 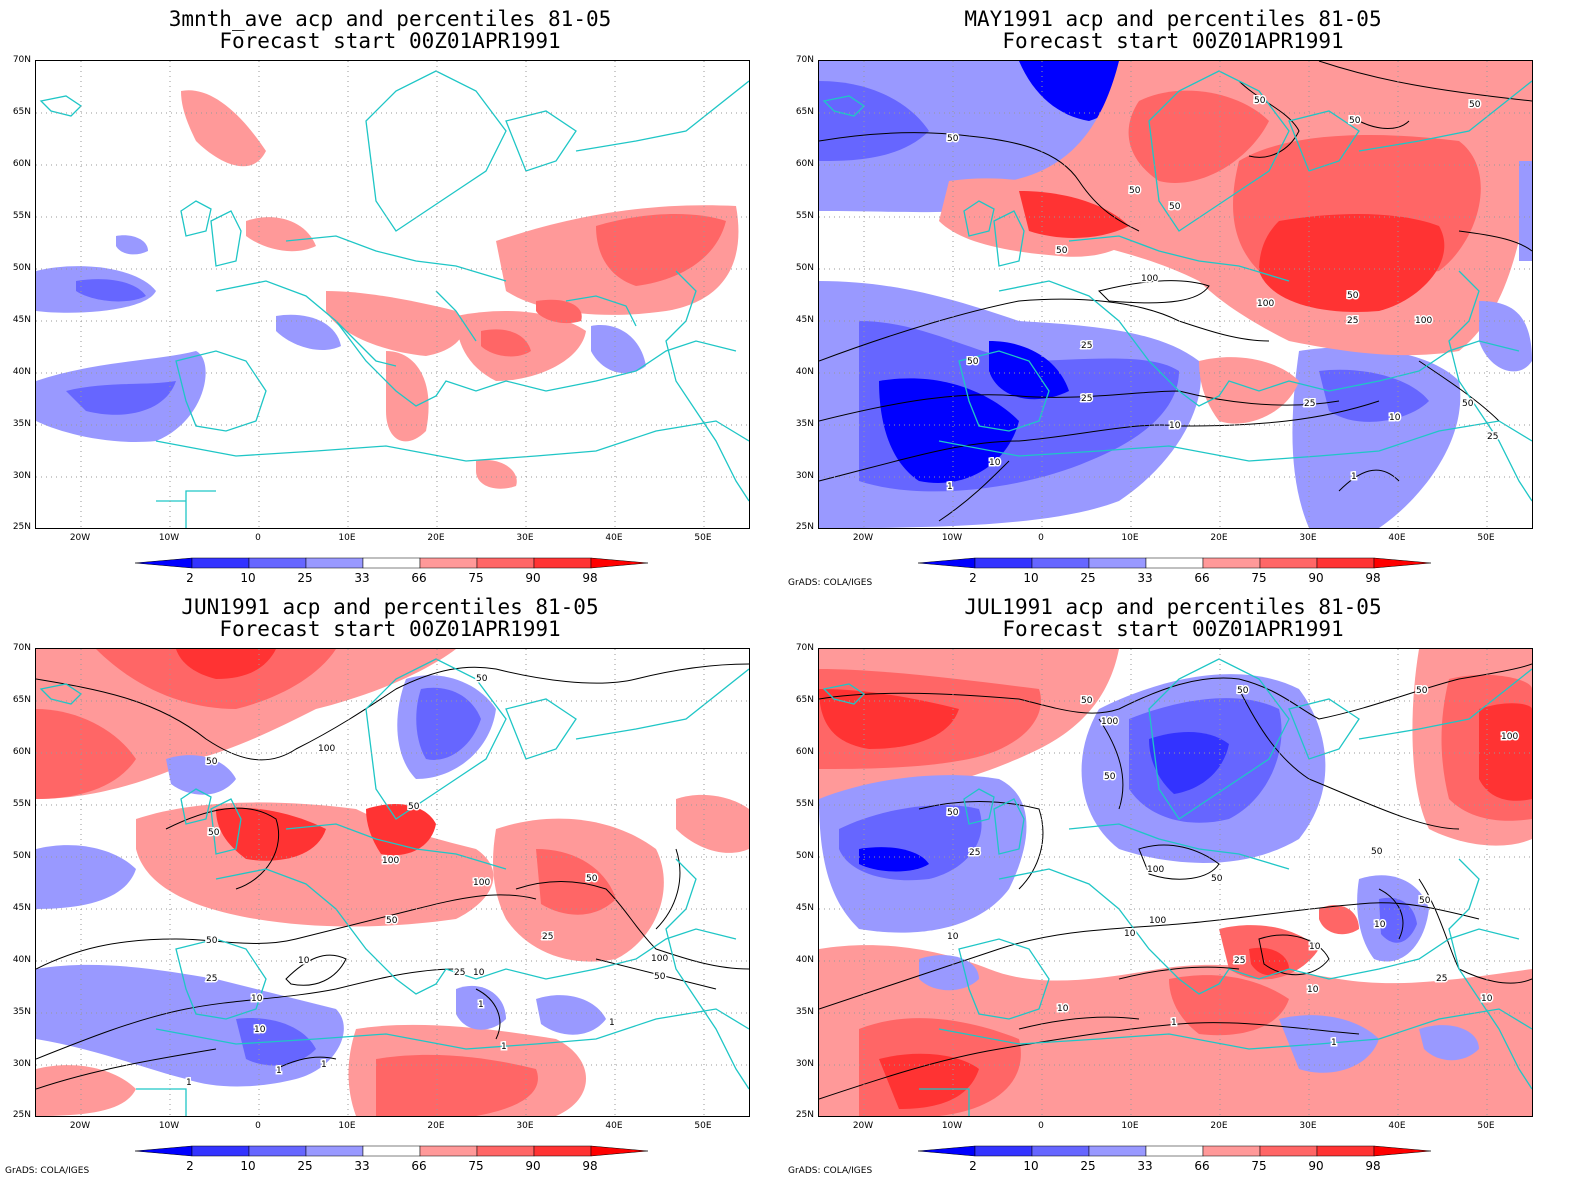 What do you see at coordinates (248, 578) in the screenshot?
I see `colorbar-label: 10` at bounding box center [248, 578].